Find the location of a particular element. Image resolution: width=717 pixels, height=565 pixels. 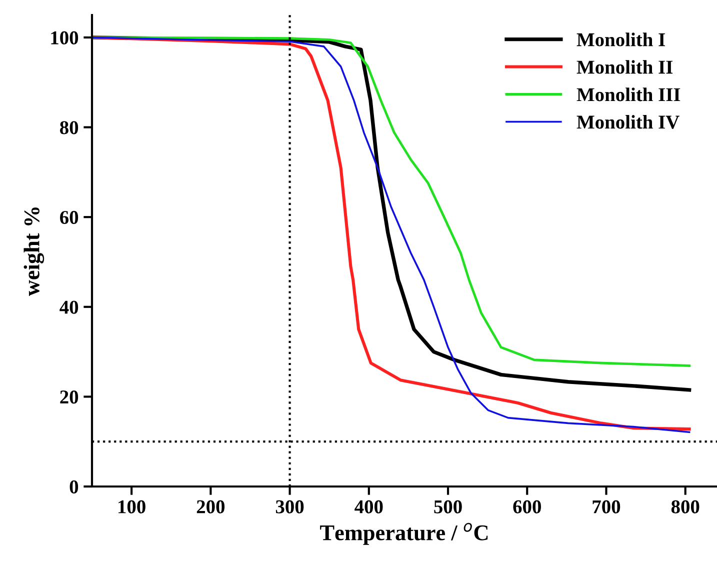

y-tick-label: 40 is located at coordinates (69, 307).